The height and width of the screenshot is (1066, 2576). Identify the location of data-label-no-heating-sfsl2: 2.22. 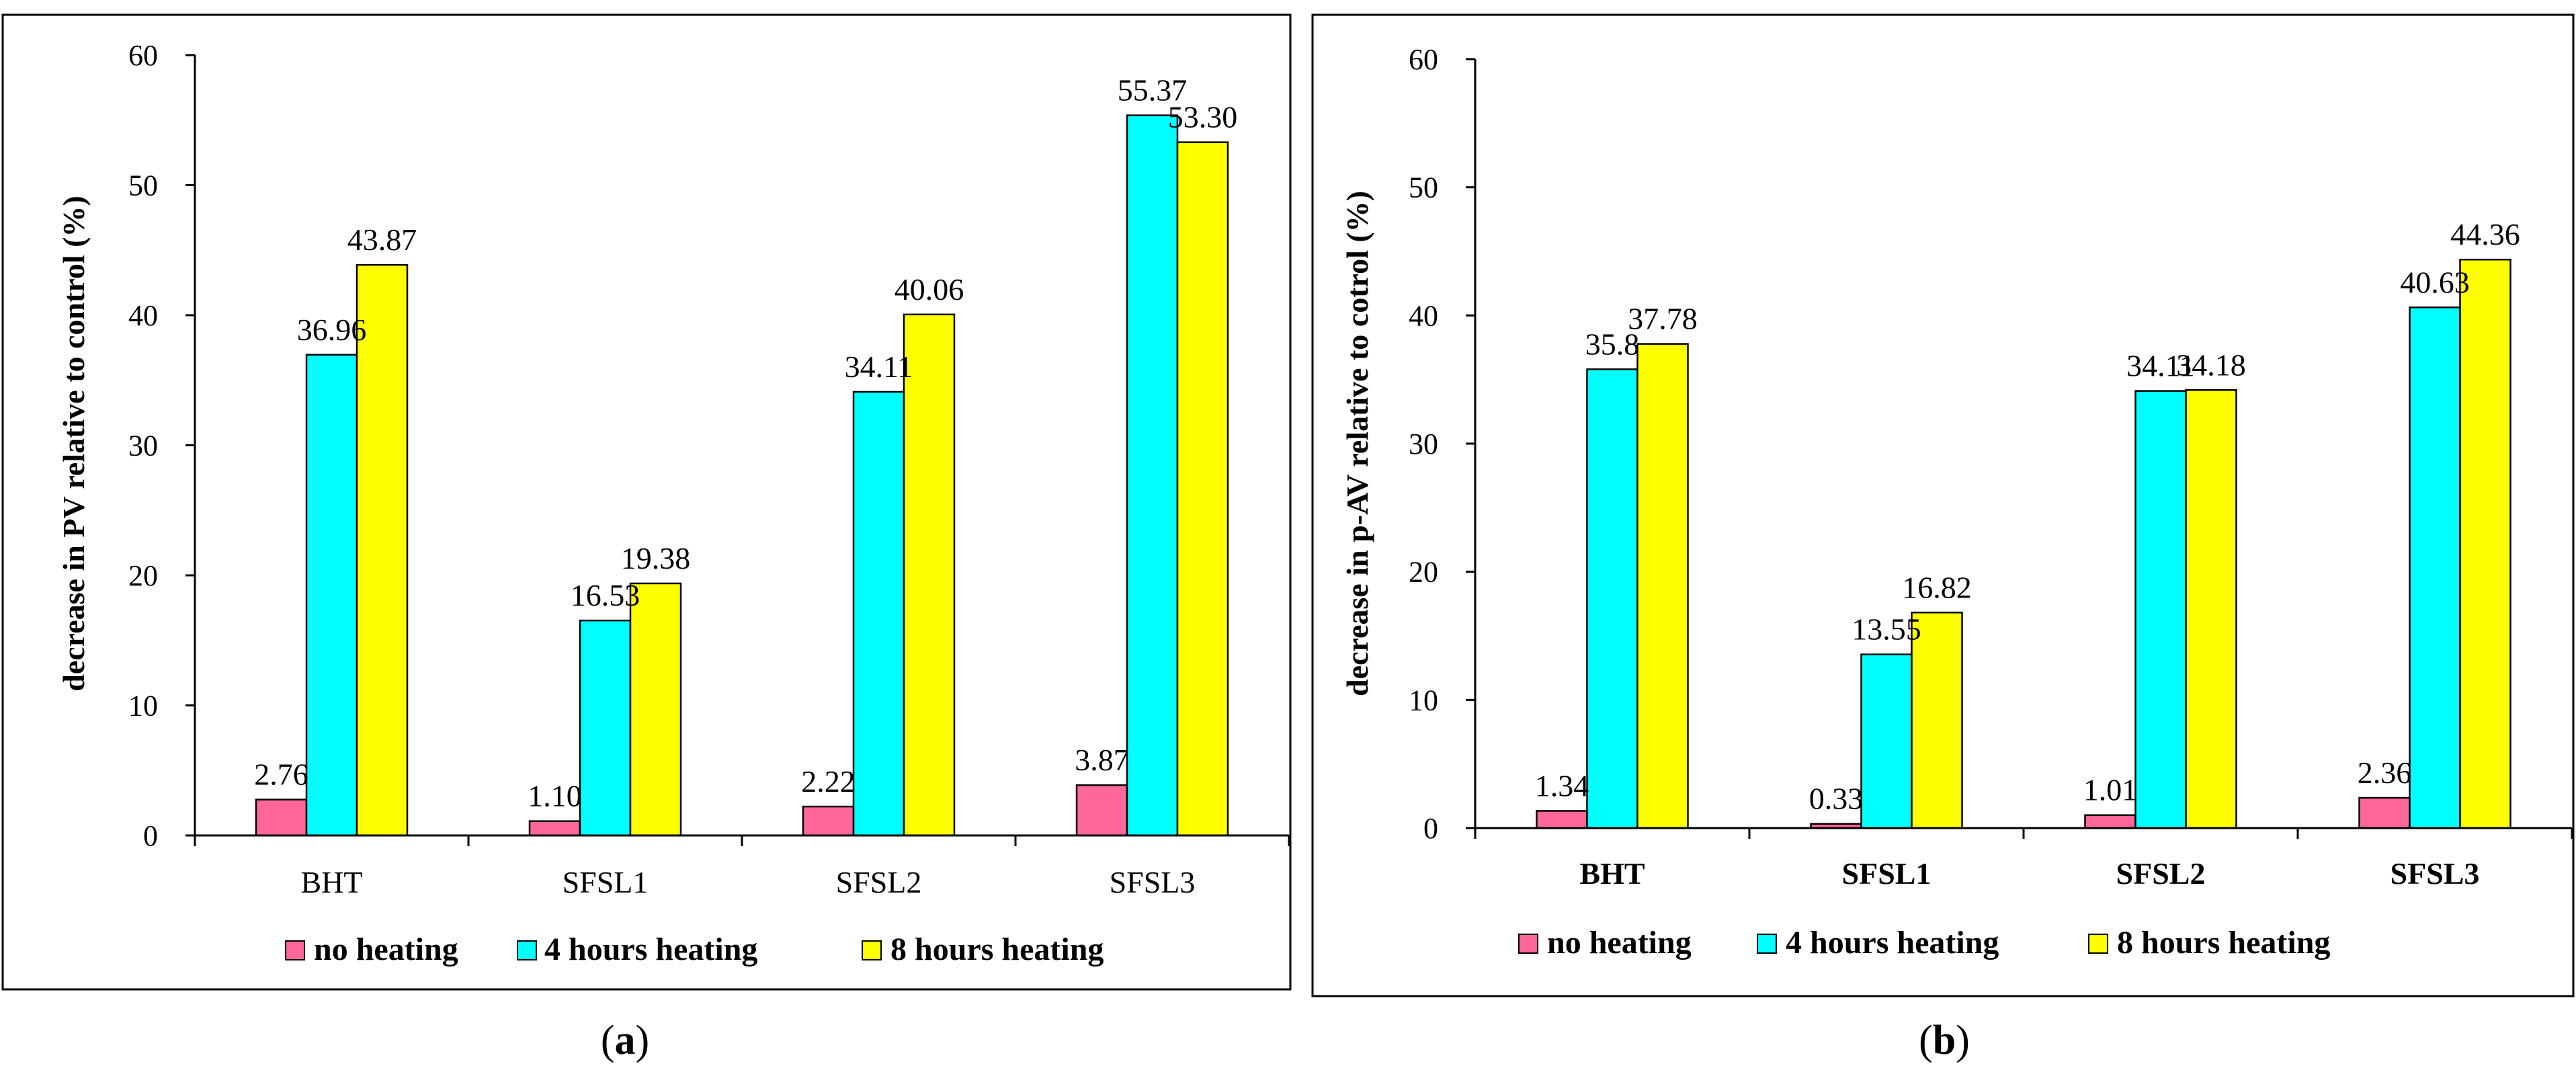
(829, 781).